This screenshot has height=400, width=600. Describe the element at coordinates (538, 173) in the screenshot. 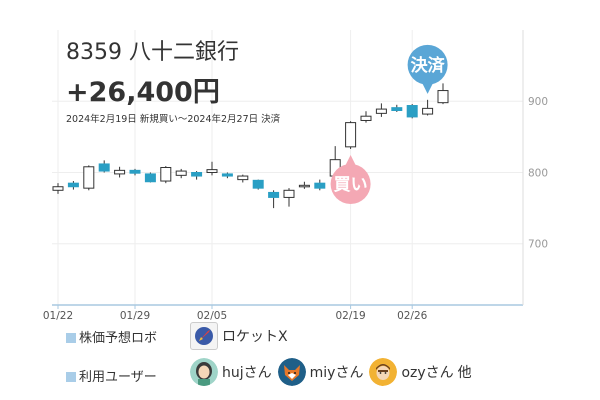

I see `y-tick-label: 800` at that location.